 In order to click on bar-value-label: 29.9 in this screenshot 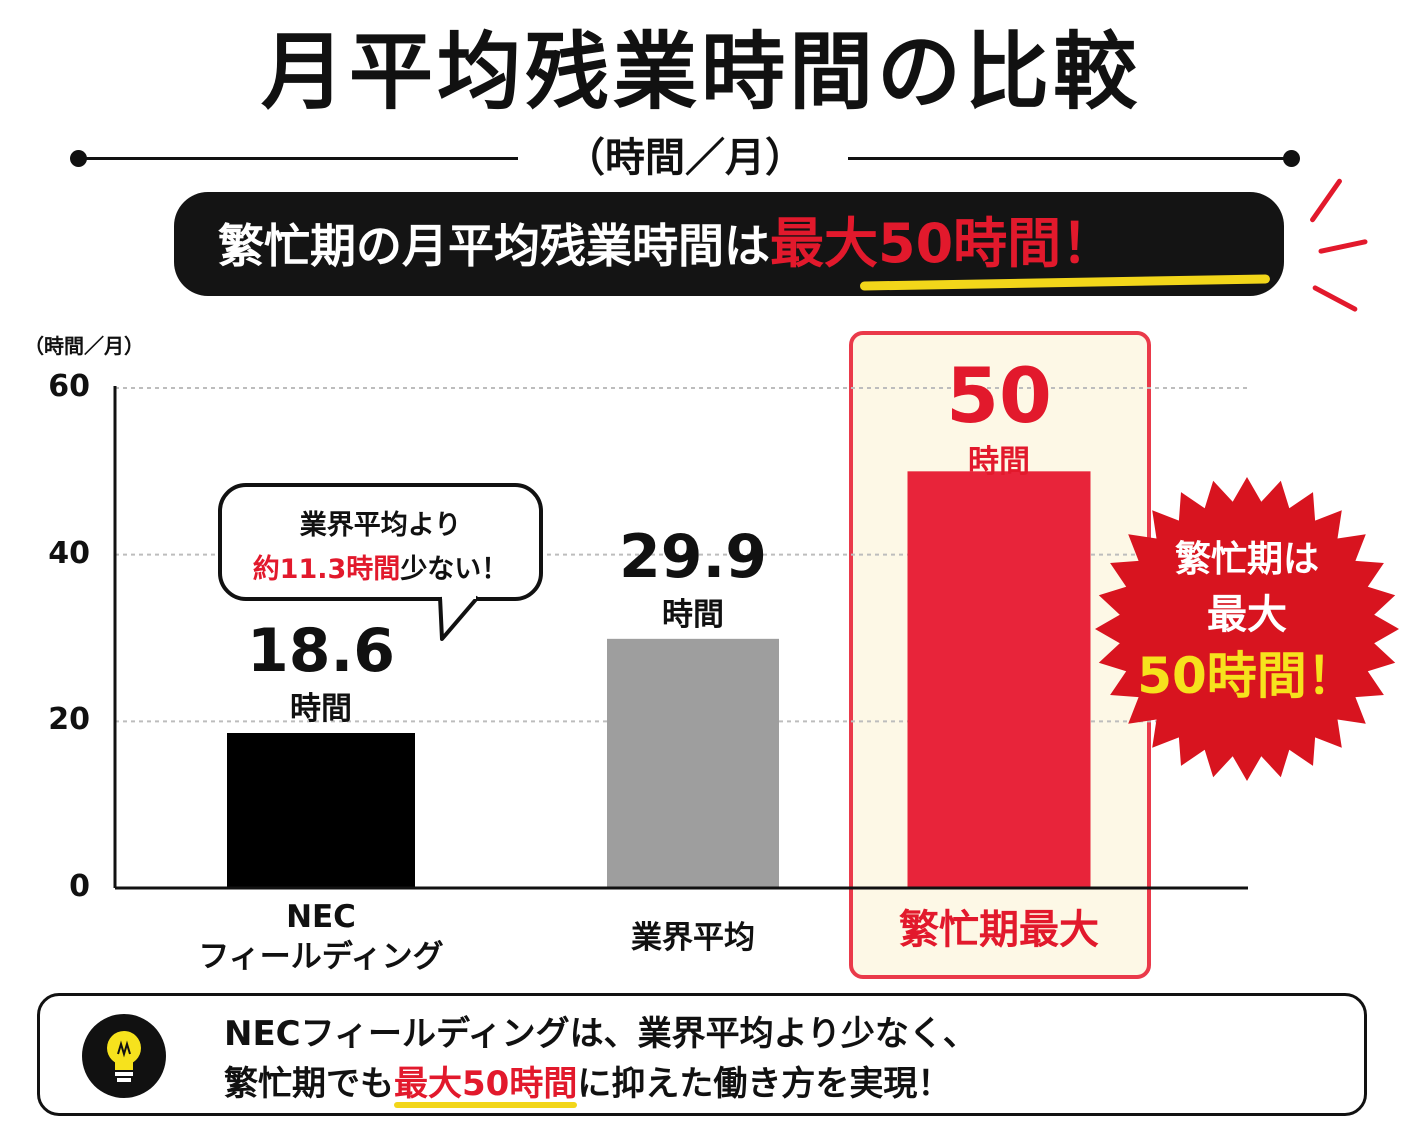, I will do `click(693, 556)`.